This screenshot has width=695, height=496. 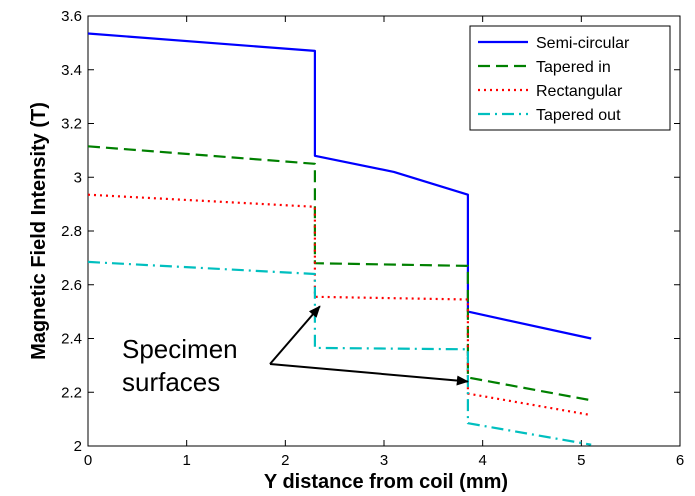 What do you see at coordinates (71, 285) in the screenshot?
I see `y-tick-label: 2.6` at bounding box center [71, 285].